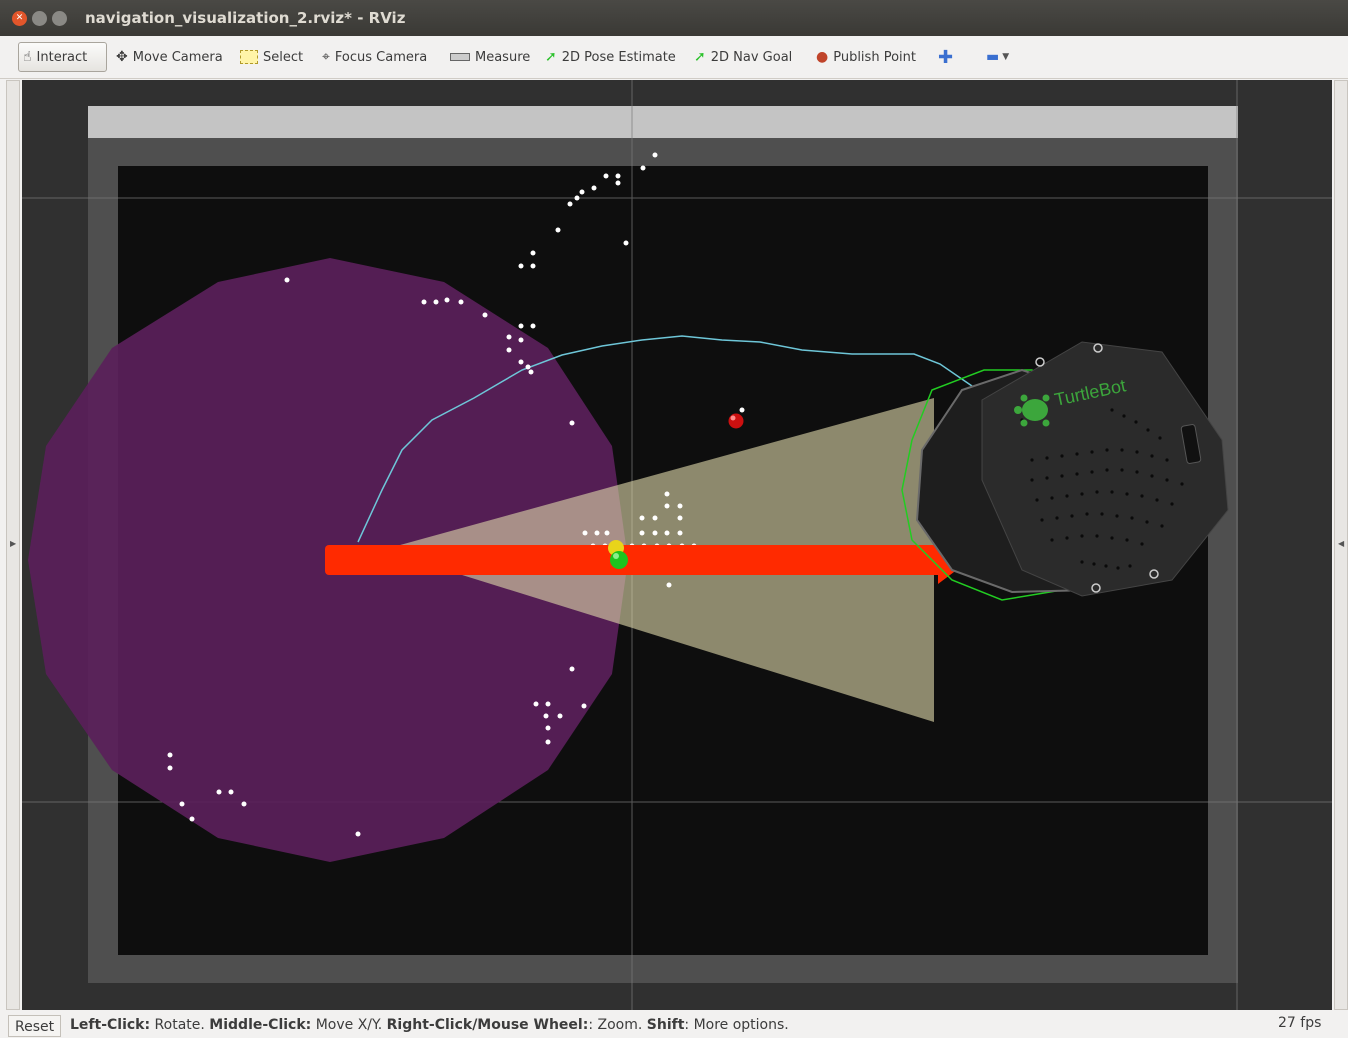  I want to click on left-panel-toggle: ▶, so click(13, 545).